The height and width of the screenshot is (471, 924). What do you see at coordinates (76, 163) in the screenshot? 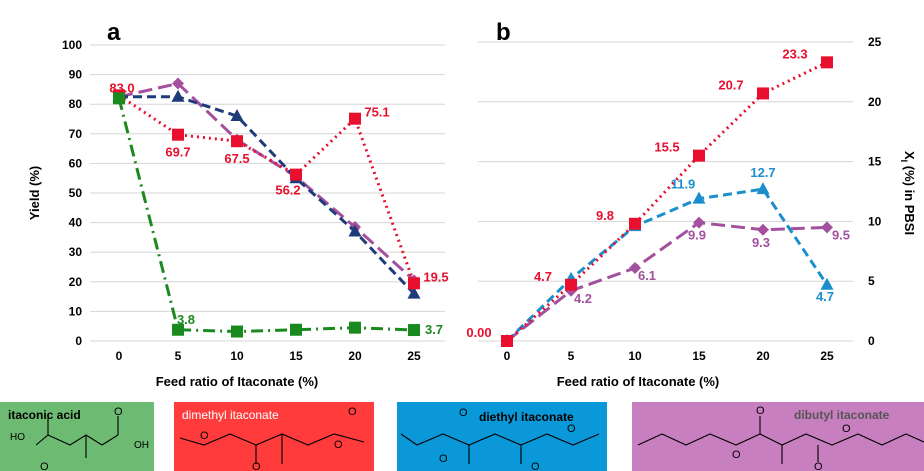
I see `y-tick-label: 60` at bounding box center [76, 163].